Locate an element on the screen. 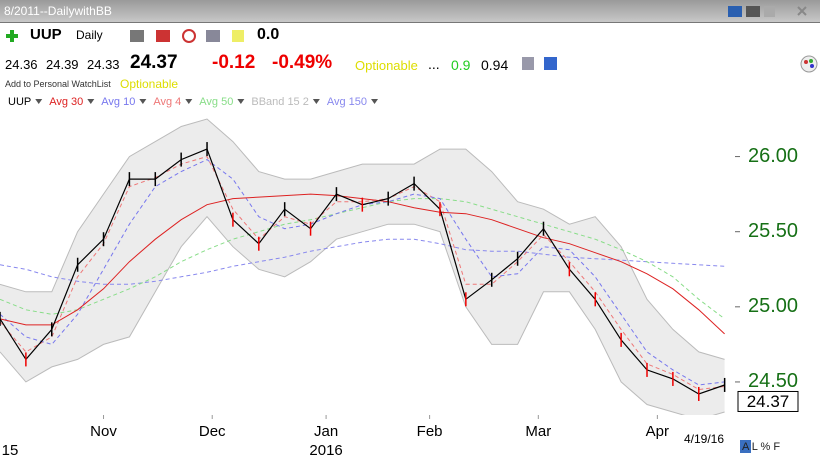  add-icon is located at coordinates (12, 36).